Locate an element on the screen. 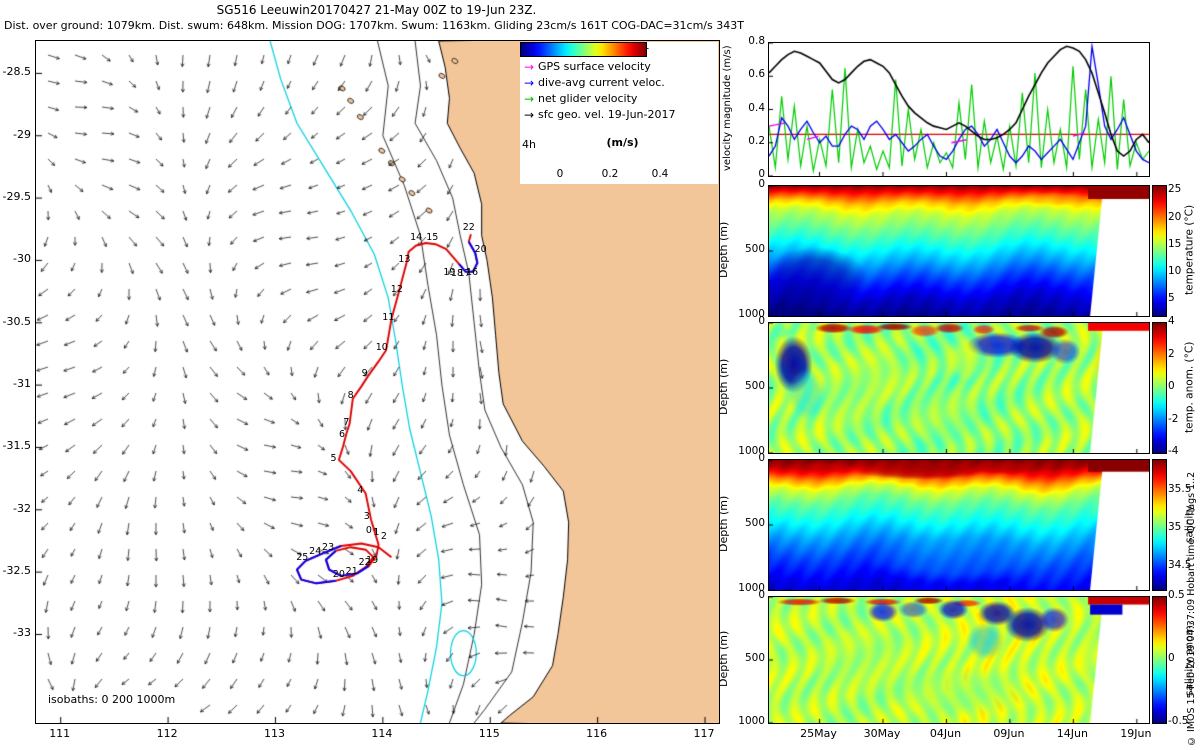  waypoint-number: 2 is located at coordinates (383, 537).